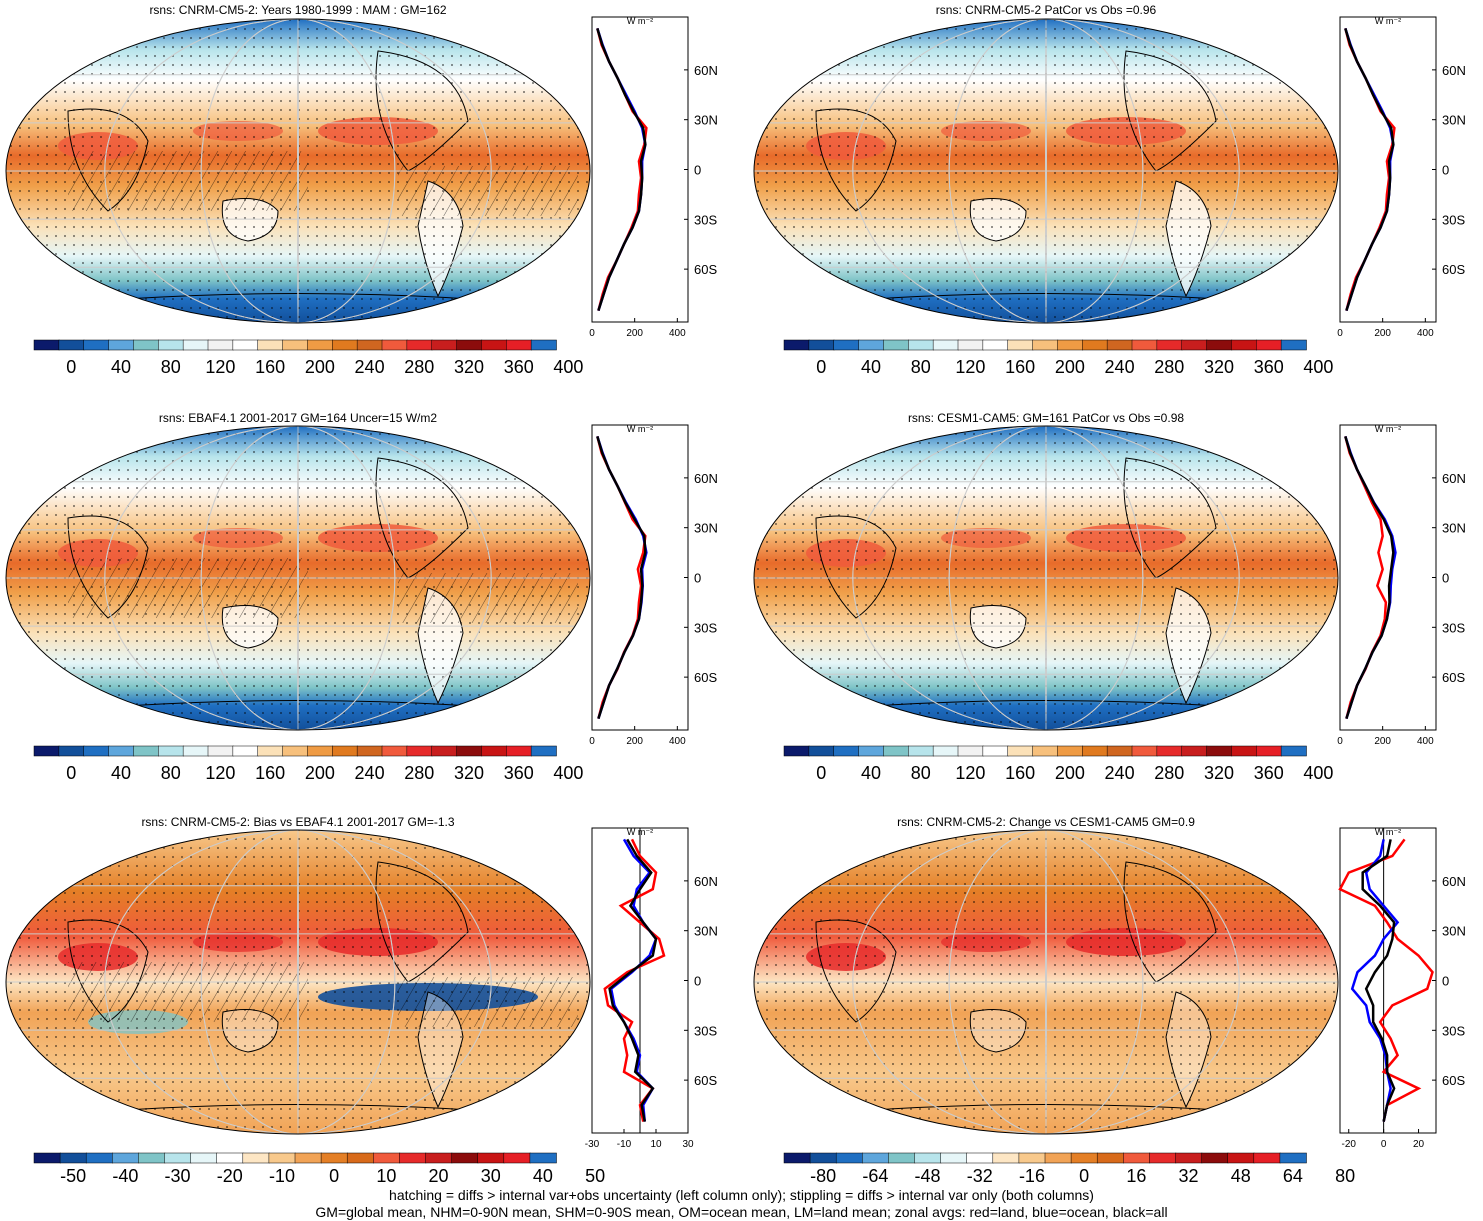 This screenshot has width=1483, height=1221. I want to click on zonal-lat-label: 60S, so click(1453, 1080).